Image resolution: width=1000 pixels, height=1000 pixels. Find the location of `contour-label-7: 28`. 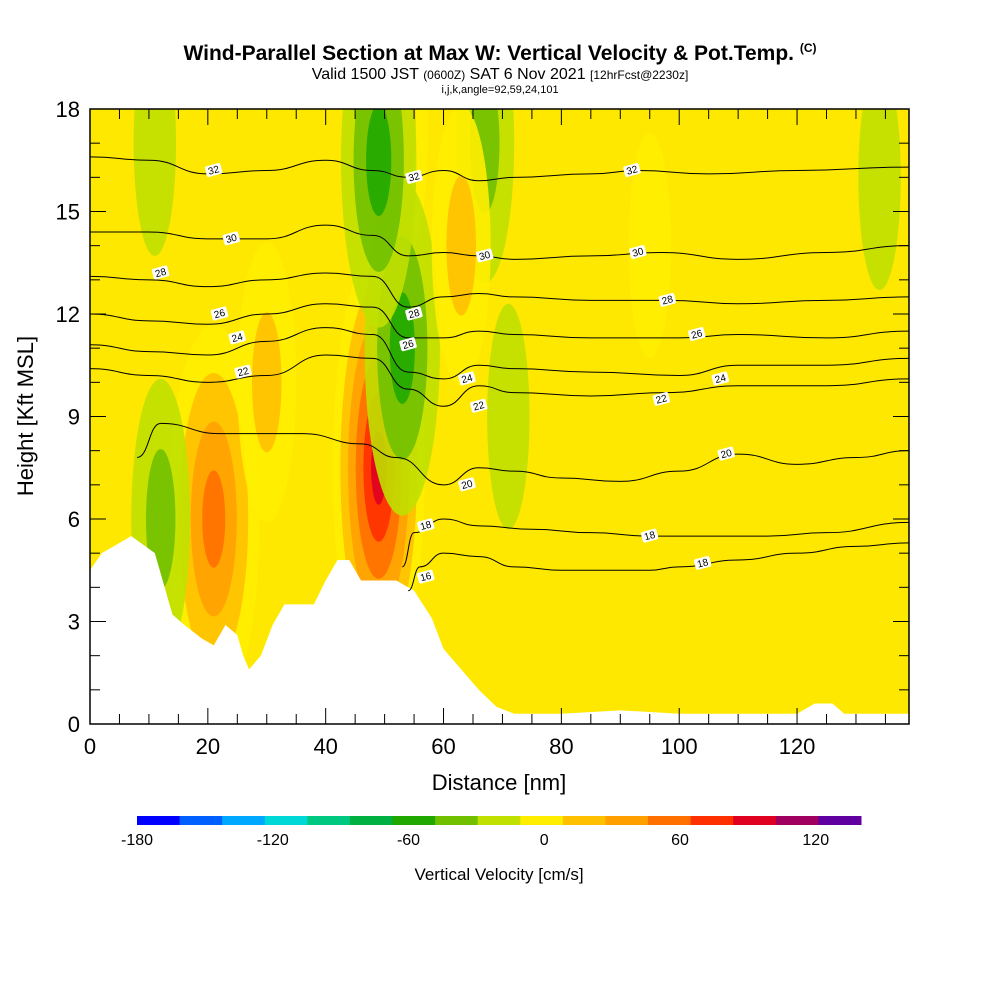

contour-label-7: 28 is located at coordinates (414, 314).